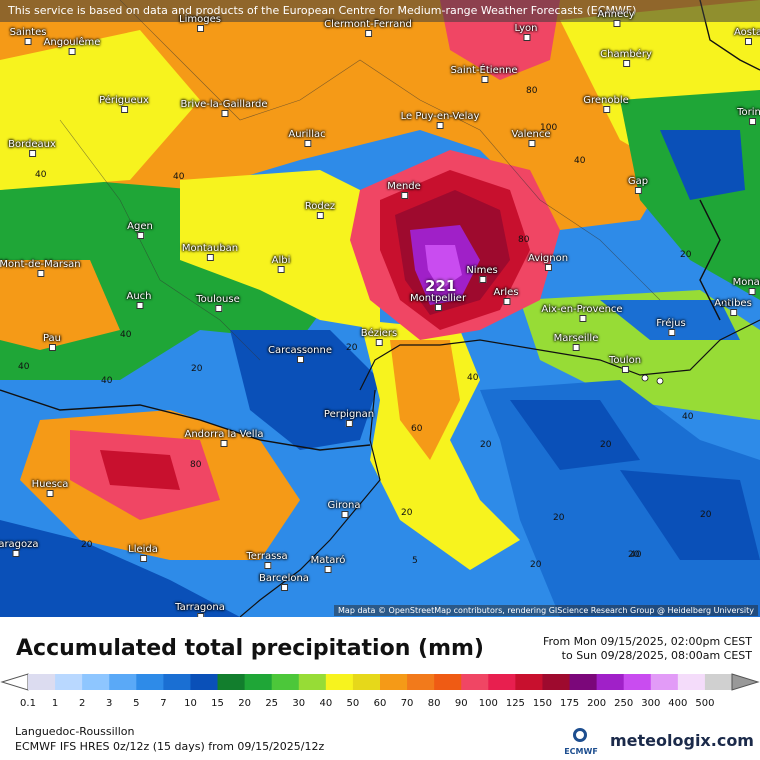  What do you see at coordinates (580, 735) in the screenshot?
I see `ecmwf-logo-icon` at bounding box center [580, 735].